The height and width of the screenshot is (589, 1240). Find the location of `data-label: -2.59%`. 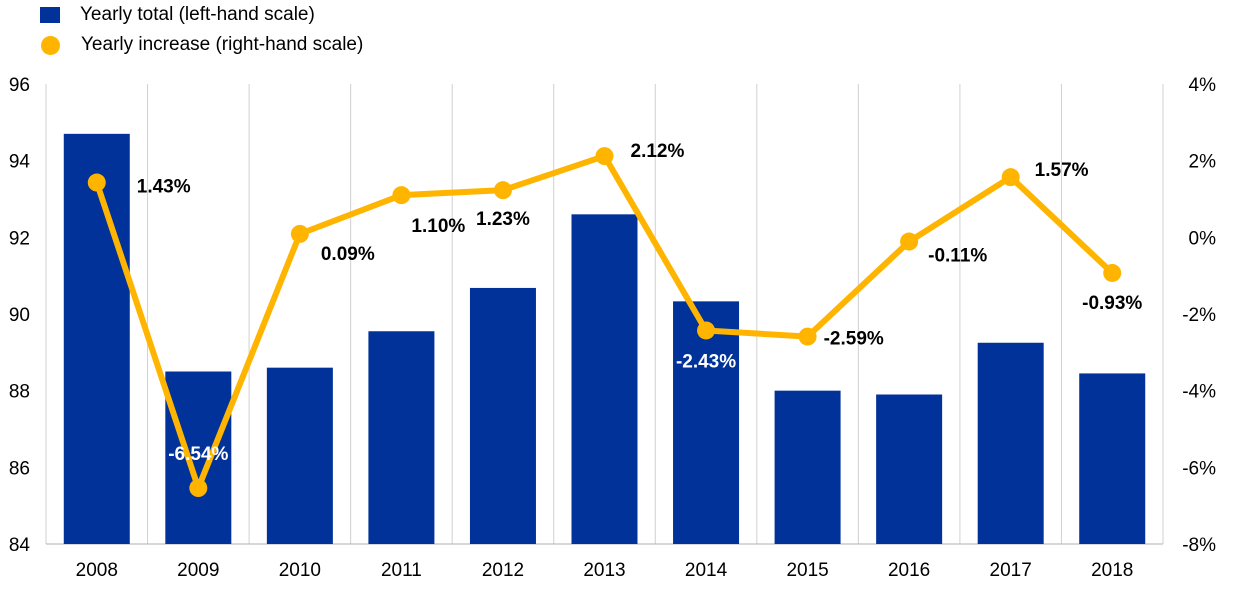

data-label: -2.59% is located at coordinates (854, 339).